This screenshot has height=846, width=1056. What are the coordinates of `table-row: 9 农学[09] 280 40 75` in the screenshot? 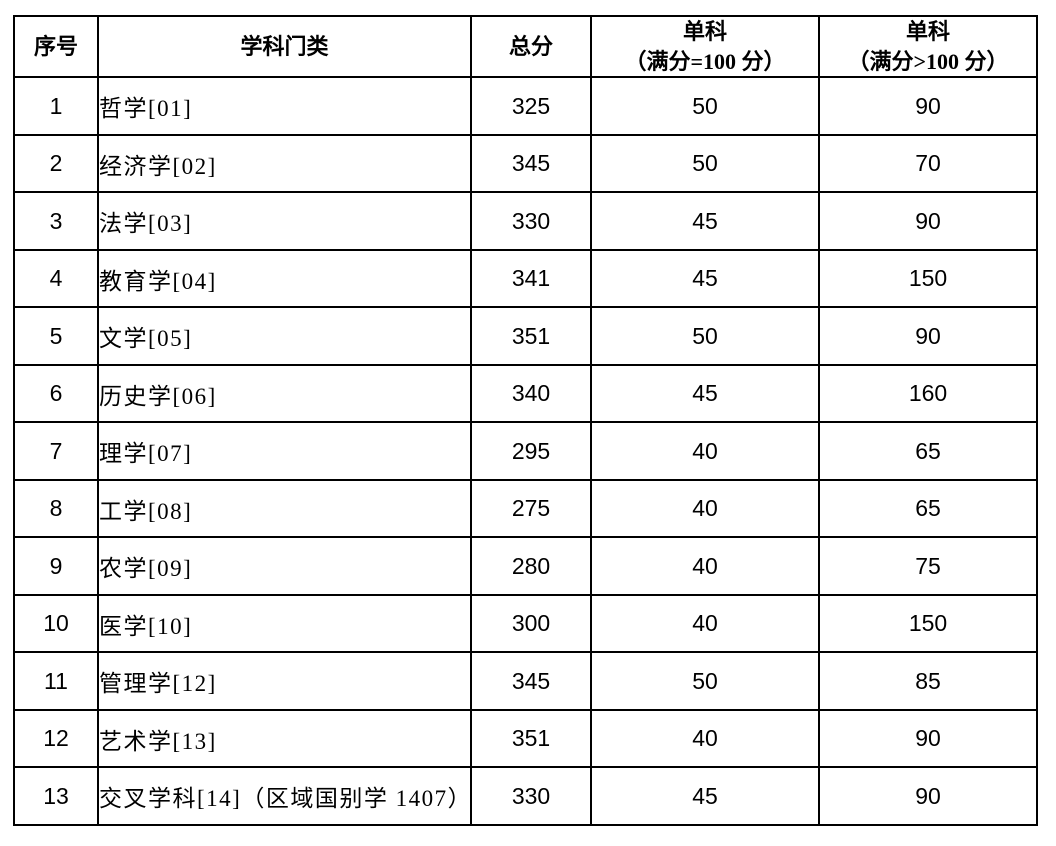 It's located at (525, 566).